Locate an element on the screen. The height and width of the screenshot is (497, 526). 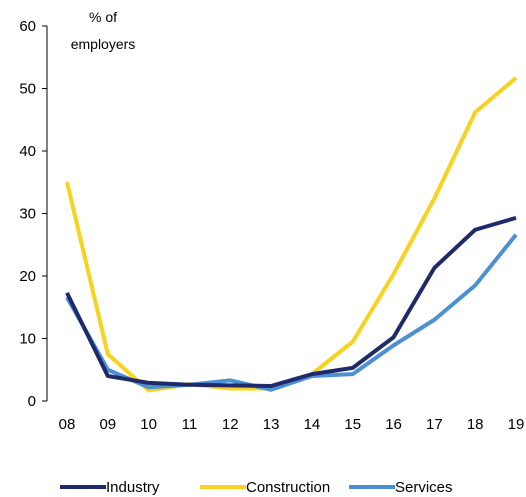
x-tick-label: 10 is located at coordinates (148, 424).